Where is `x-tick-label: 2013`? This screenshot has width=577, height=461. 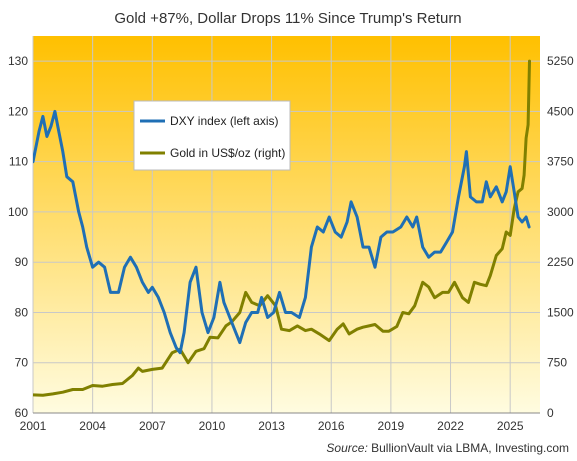 x-tick-label: 2013 is located at coordinates (271, 426).